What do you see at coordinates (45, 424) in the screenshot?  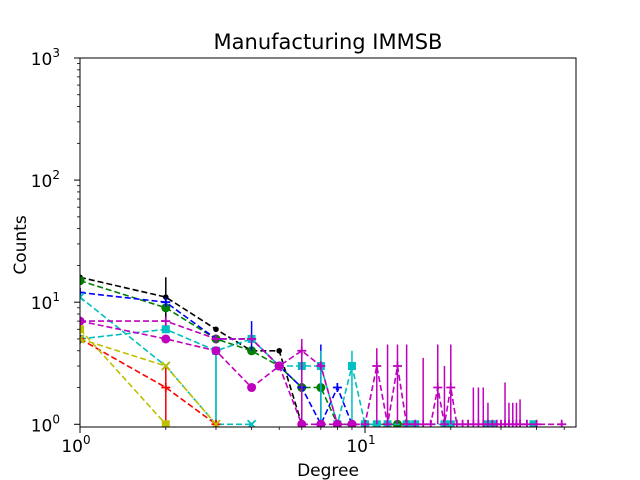 I see `y-tick-label: 10⁰` at bounding box center [45, 424].